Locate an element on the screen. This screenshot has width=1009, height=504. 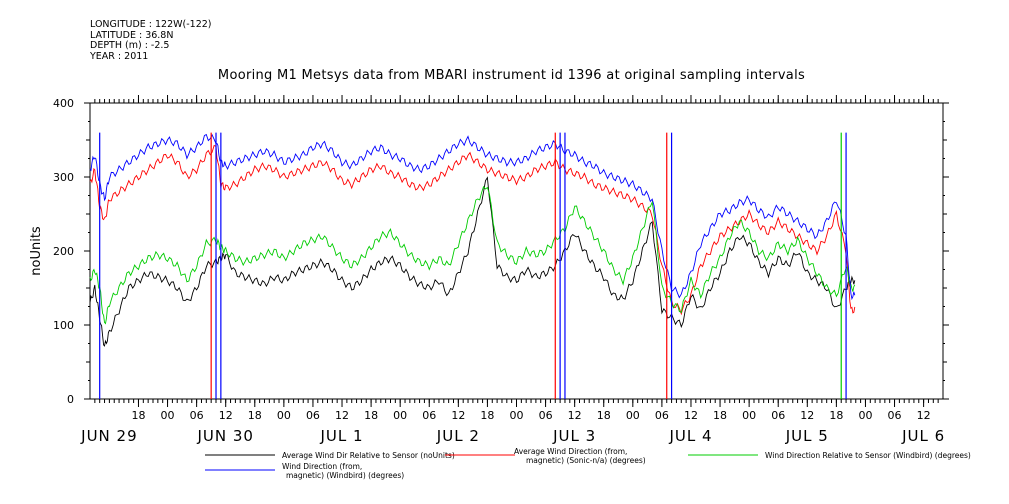
x-day-label: JUN 29 is located at coordinates (108, 436).